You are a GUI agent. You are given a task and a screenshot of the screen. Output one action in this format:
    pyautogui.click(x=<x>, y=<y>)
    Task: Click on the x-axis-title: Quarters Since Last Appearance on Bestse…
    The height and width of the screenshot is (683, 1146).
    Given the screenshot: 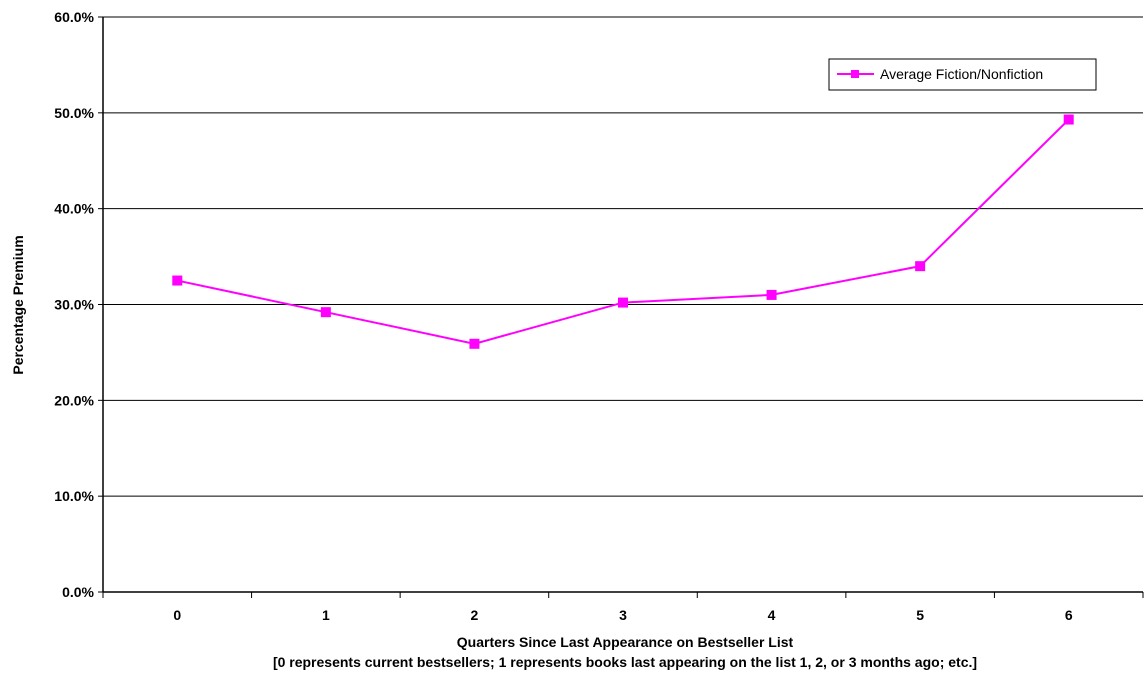 What is the action you would take?
    pyautogui.click(x=625, y=642)
    